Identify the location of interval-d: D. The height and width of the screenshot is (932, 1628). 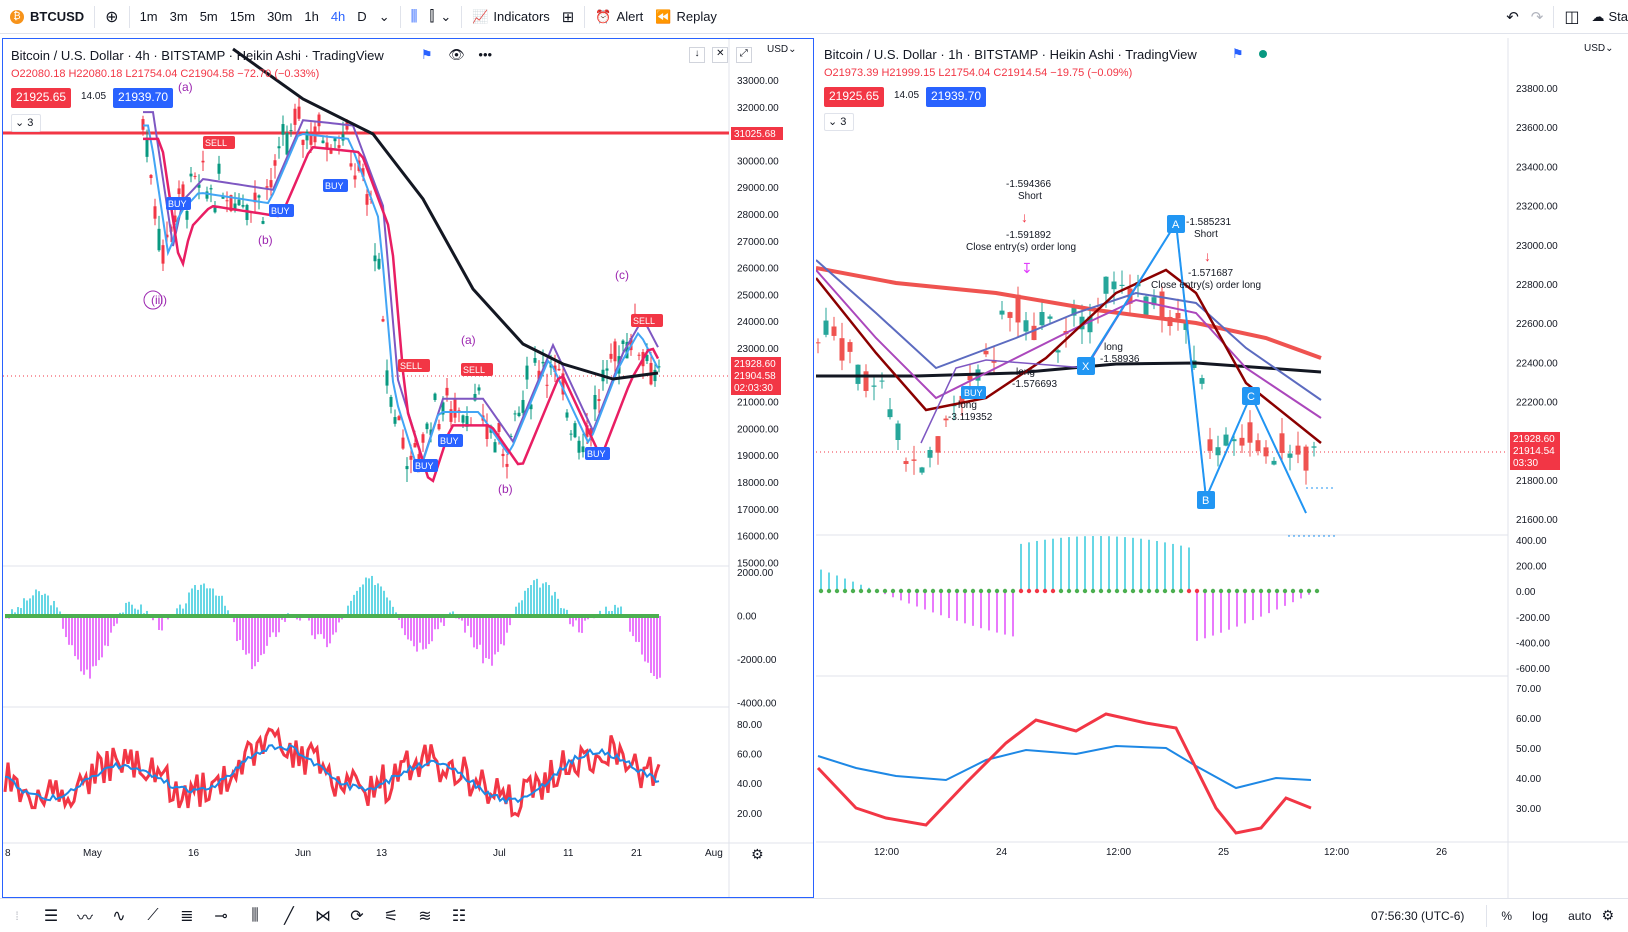
(362, 16).